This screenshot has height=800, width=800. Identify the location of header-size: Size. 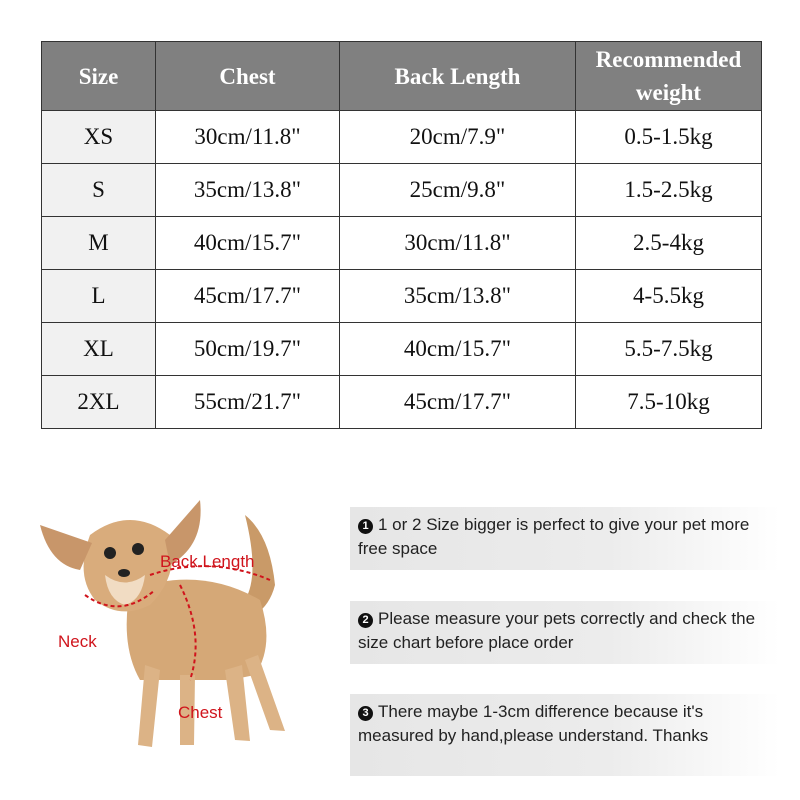
(98, 76).